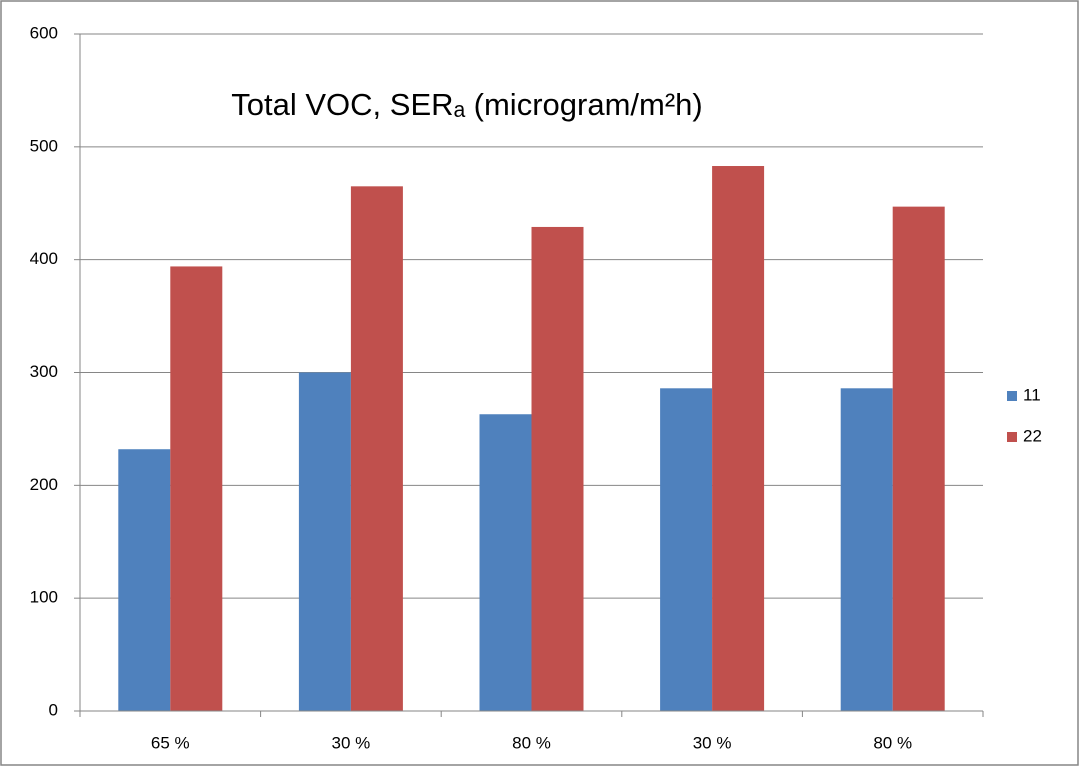  I want to click on y-tick-label: 0, so click(53, 709).